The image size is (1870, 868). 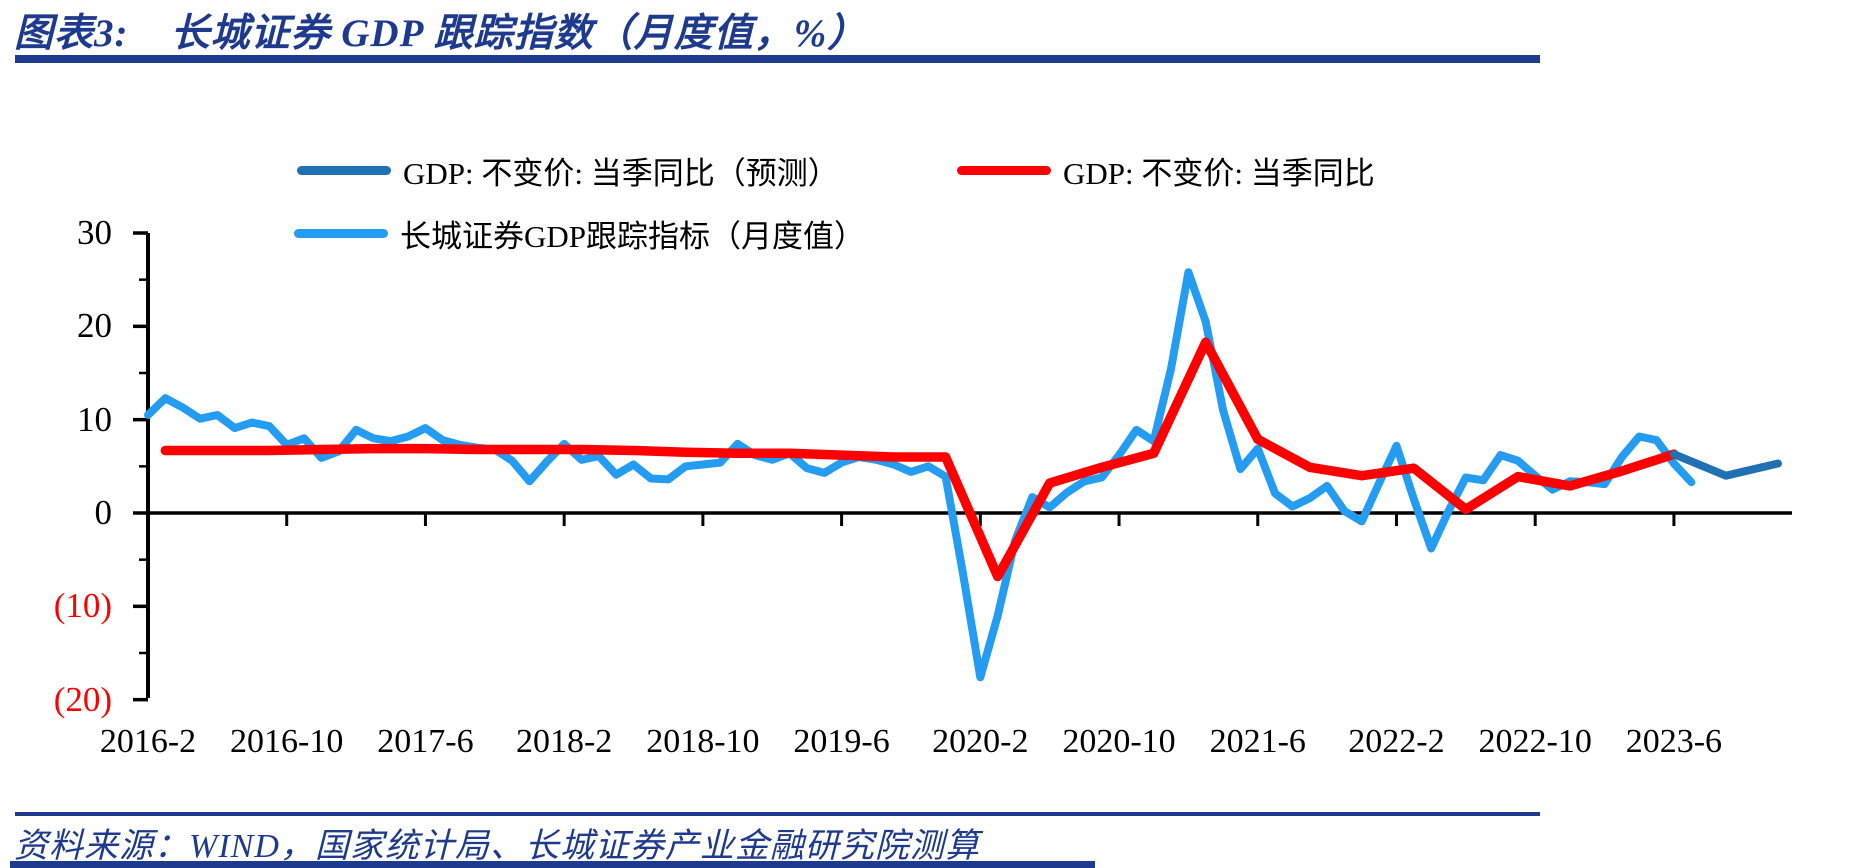 What do you see at coordinates (1257, 741) in the screenshot?
I see `x-axis-label: 2021-6` at bounding box center [1257, 741].